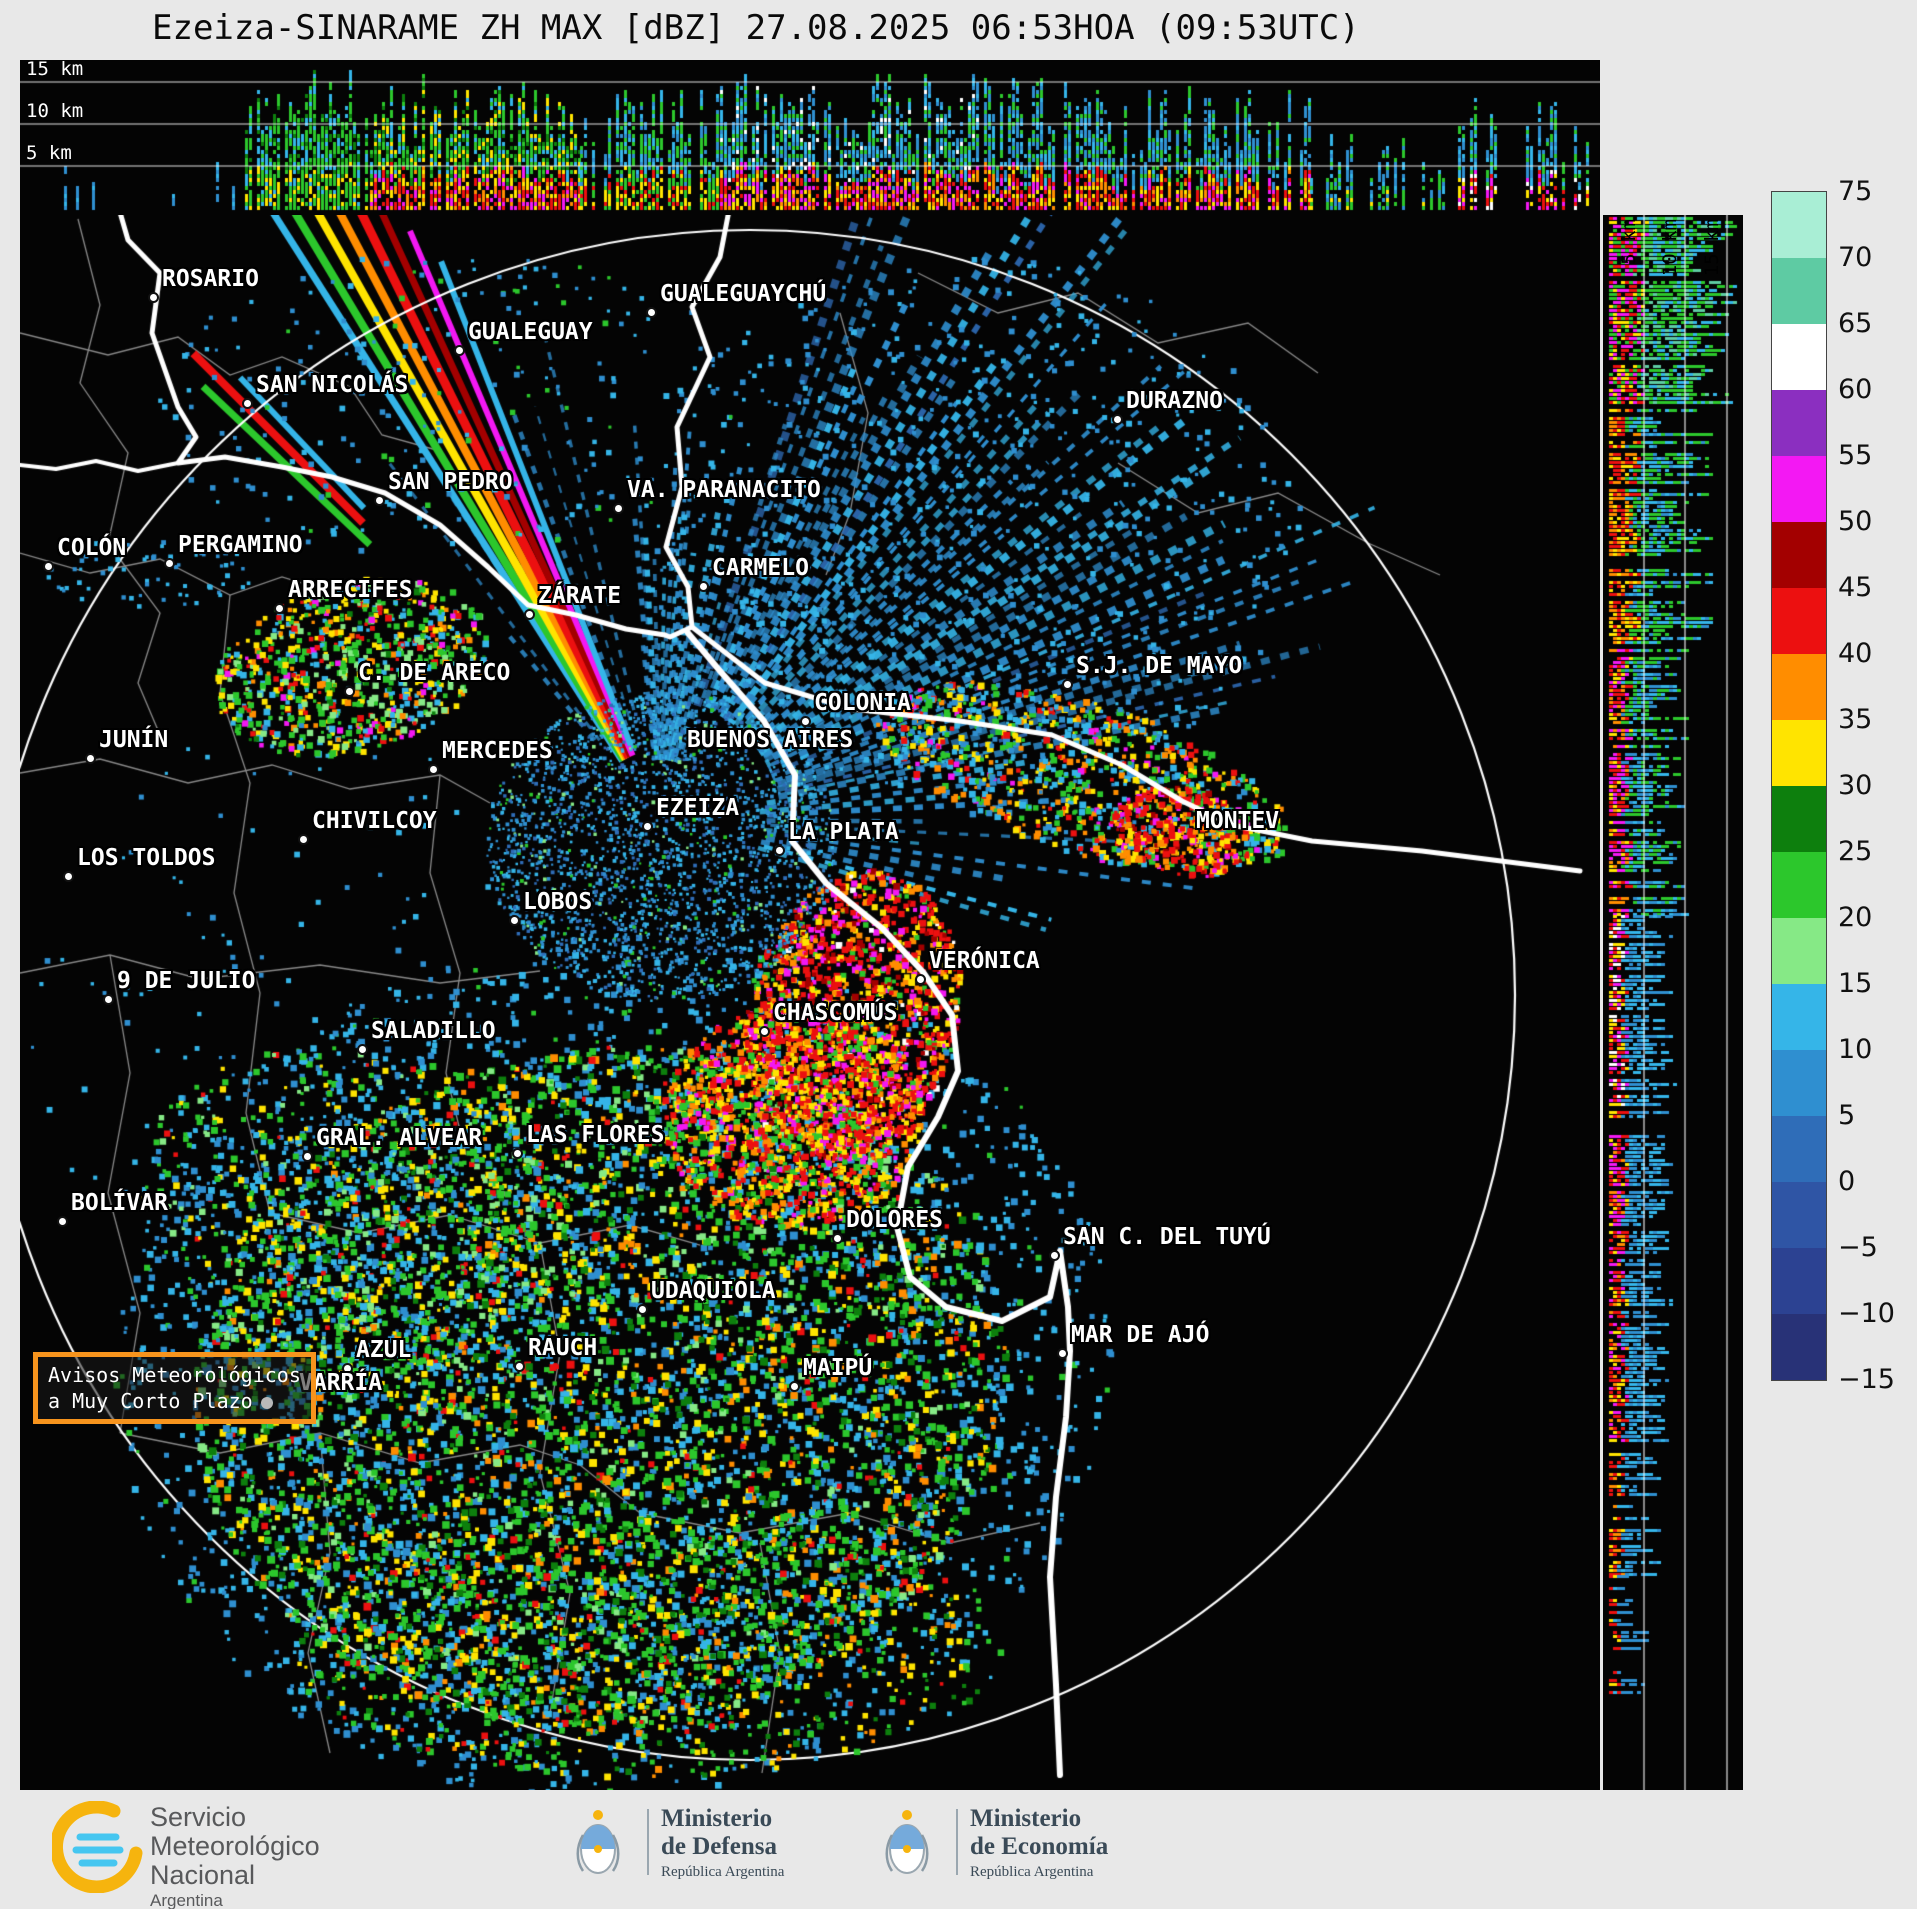  Describe the element at coordinates (150, 1401) in the screenshot. I see `warning-line2: a Muy Corto Plazo` at that location.